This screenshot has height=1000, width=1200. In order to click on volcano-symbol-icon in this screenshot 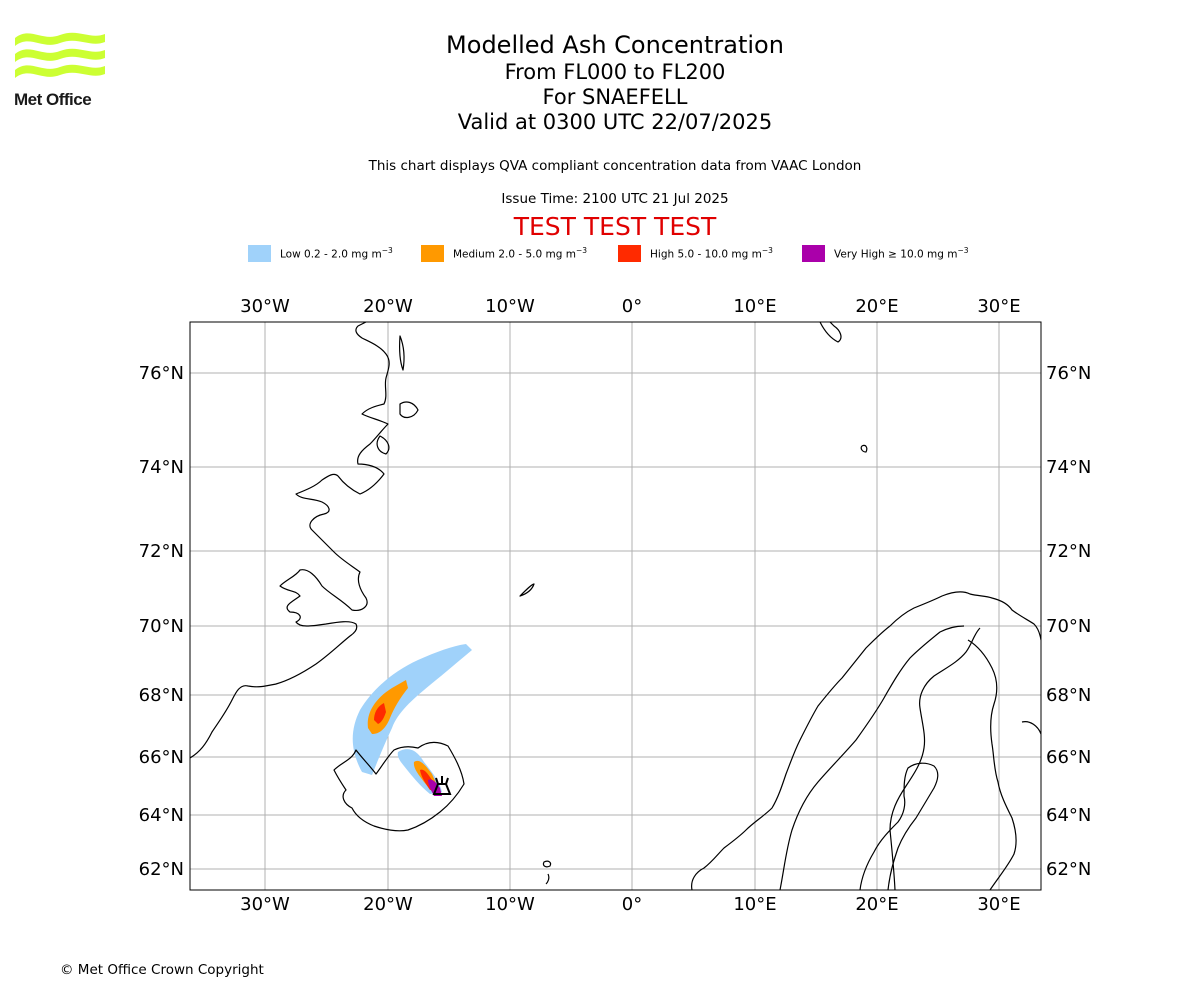, I will do `click(442, 785)`.